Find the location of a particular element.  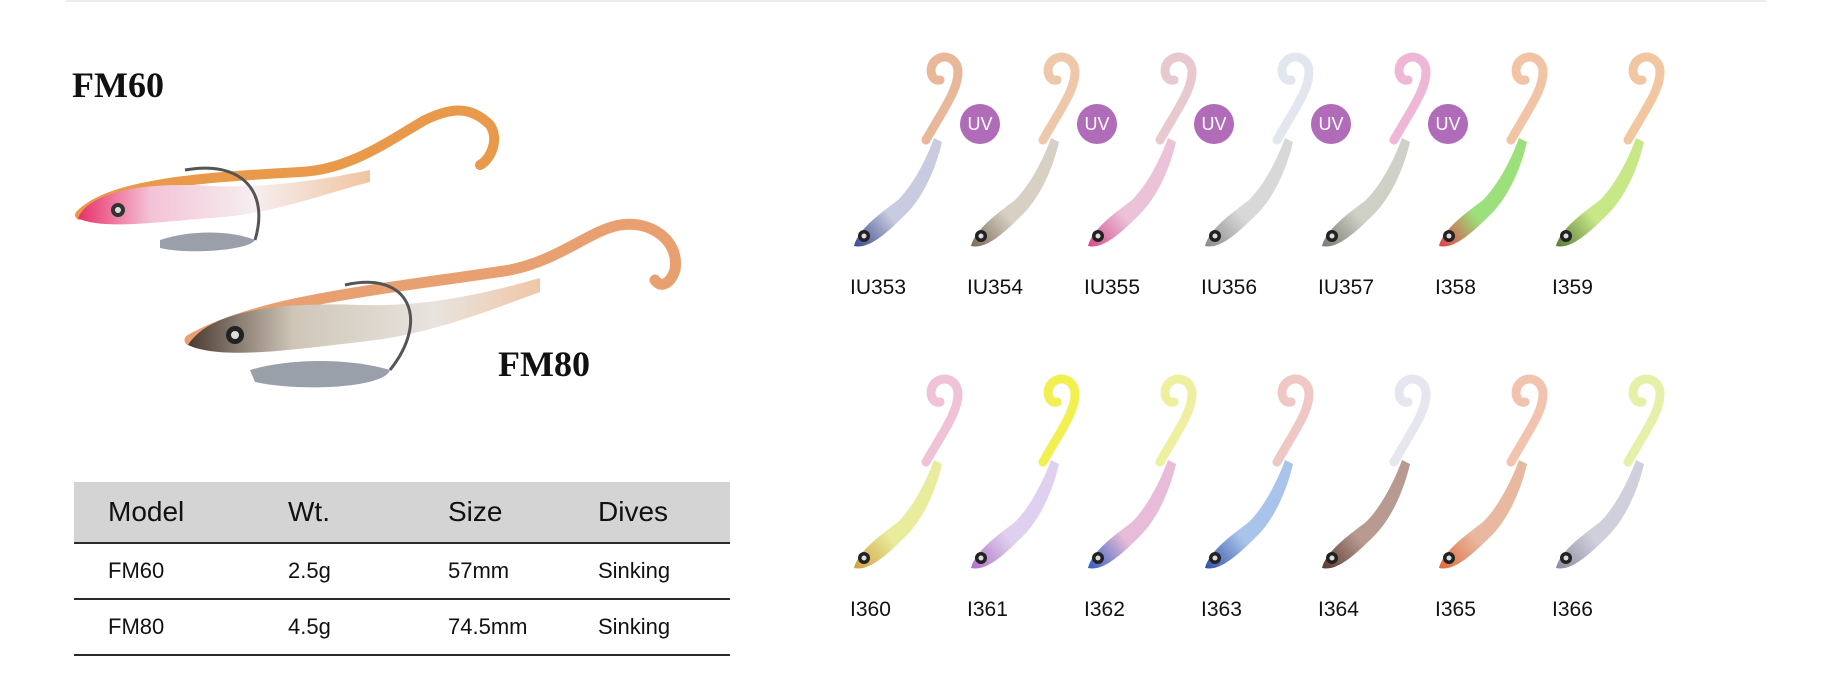

lure-iu353: UV IU353 is located at coordinates (924, 174).